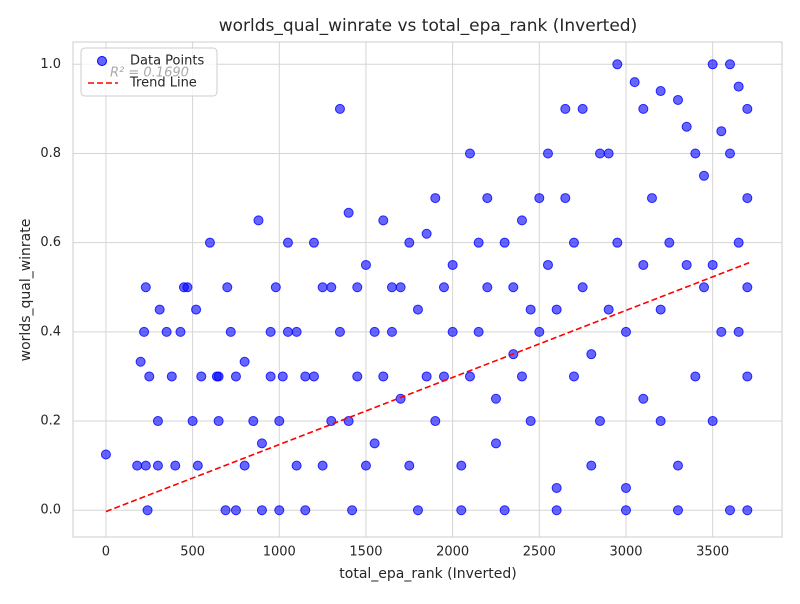 This screenshot has height=604, width=800. Describe the element at coordinates (102, 61) in the screenshot. I see `legend-marker` at that location.